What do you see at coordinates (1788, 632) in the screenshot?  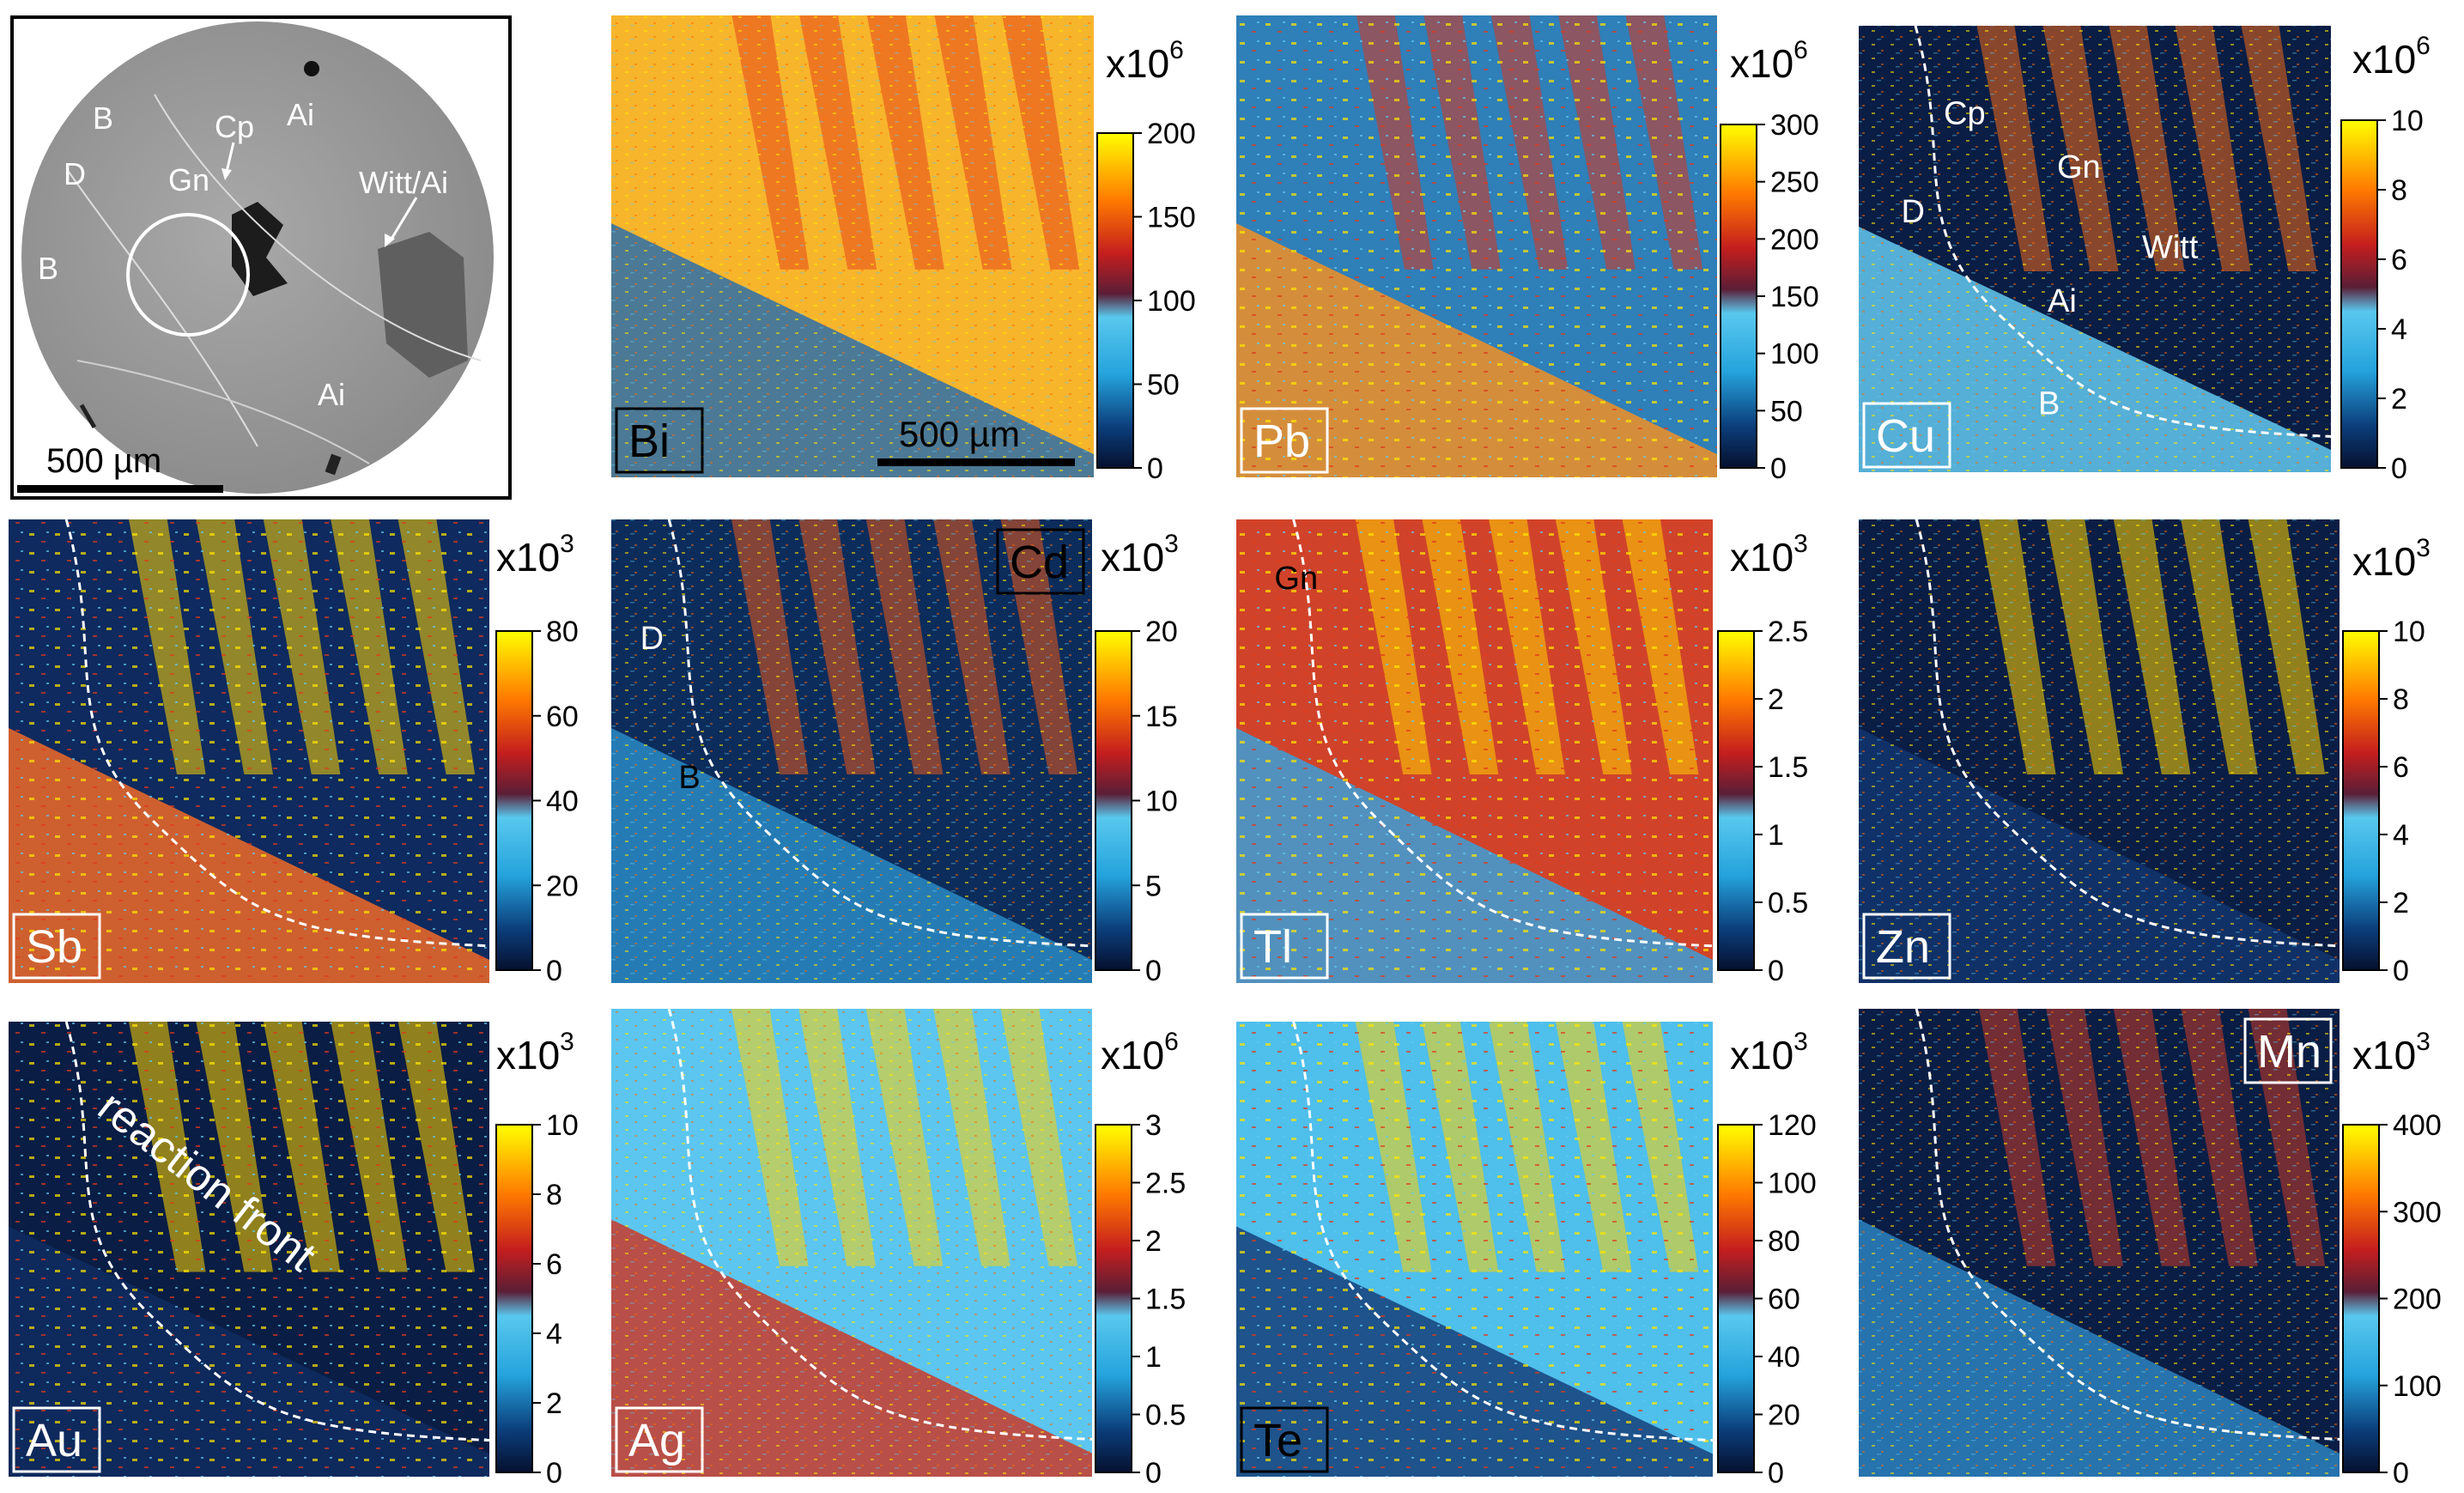 I see `colorbar-tick-label: 2.5` at bounding box center [1788, 632].